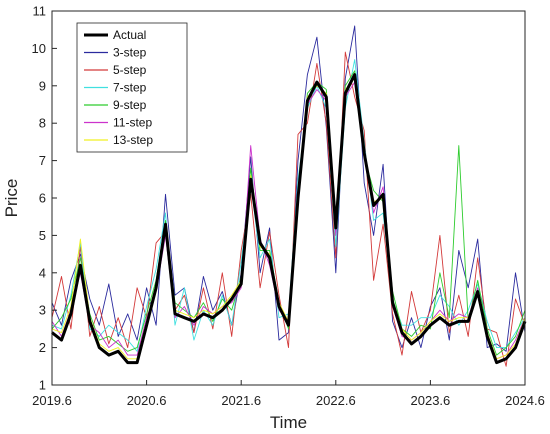 This screenshot has height=434, width=550. I want to click on legend-label: 9-step, so click(130, 105).